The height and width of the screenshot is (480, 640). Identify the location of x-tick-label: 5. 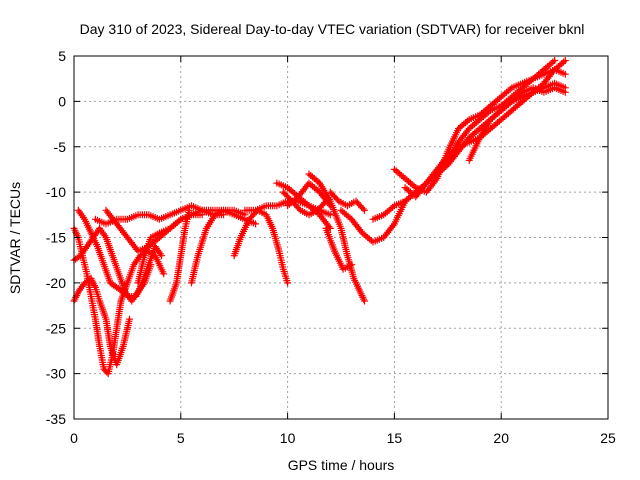
(181, 438).